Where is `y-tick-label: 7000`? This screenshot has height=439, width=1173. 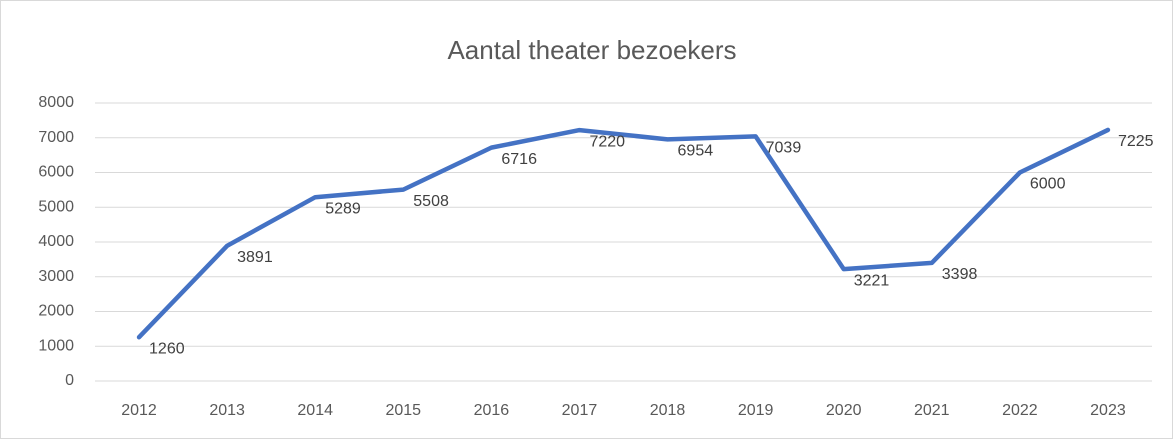
y-tick-label: 7000 is located at coordinates (56, 137).